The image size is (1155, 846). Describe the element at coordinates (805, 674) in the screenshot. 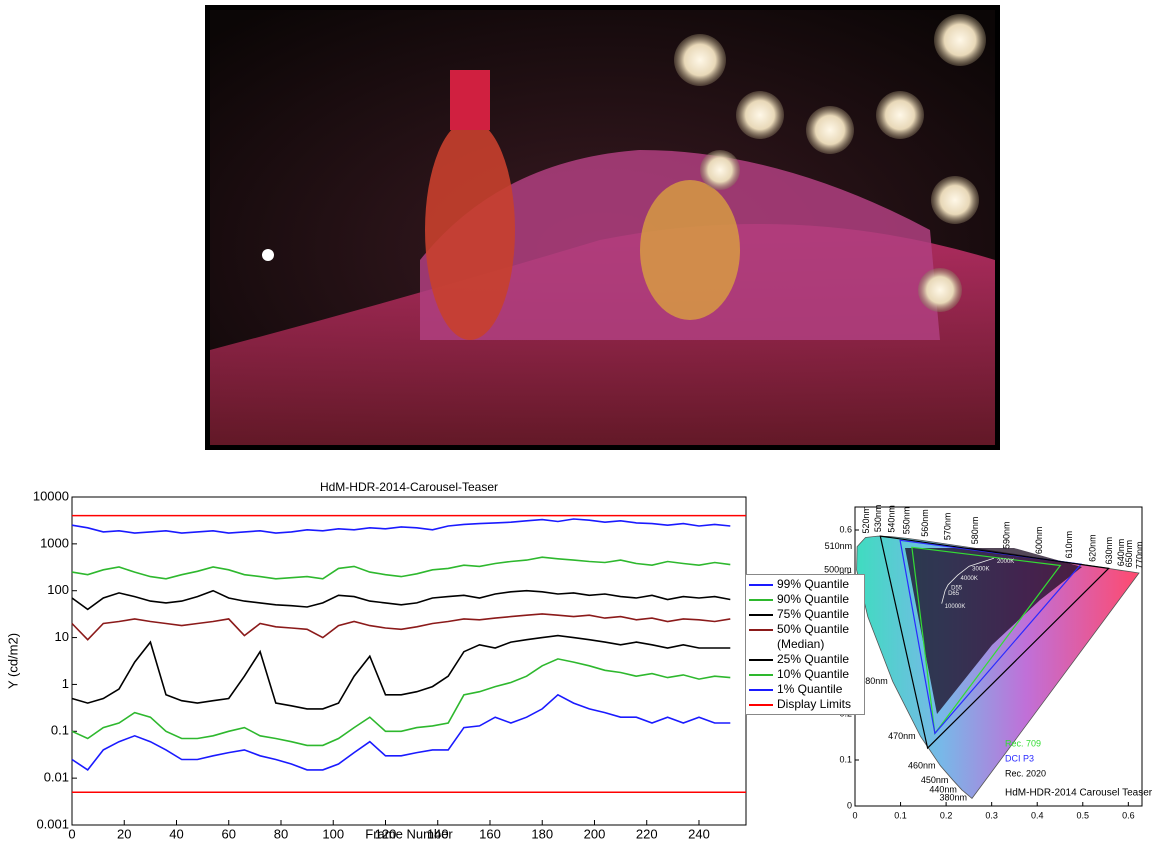

I see `legend-entry: 10% Quantile` at that location.